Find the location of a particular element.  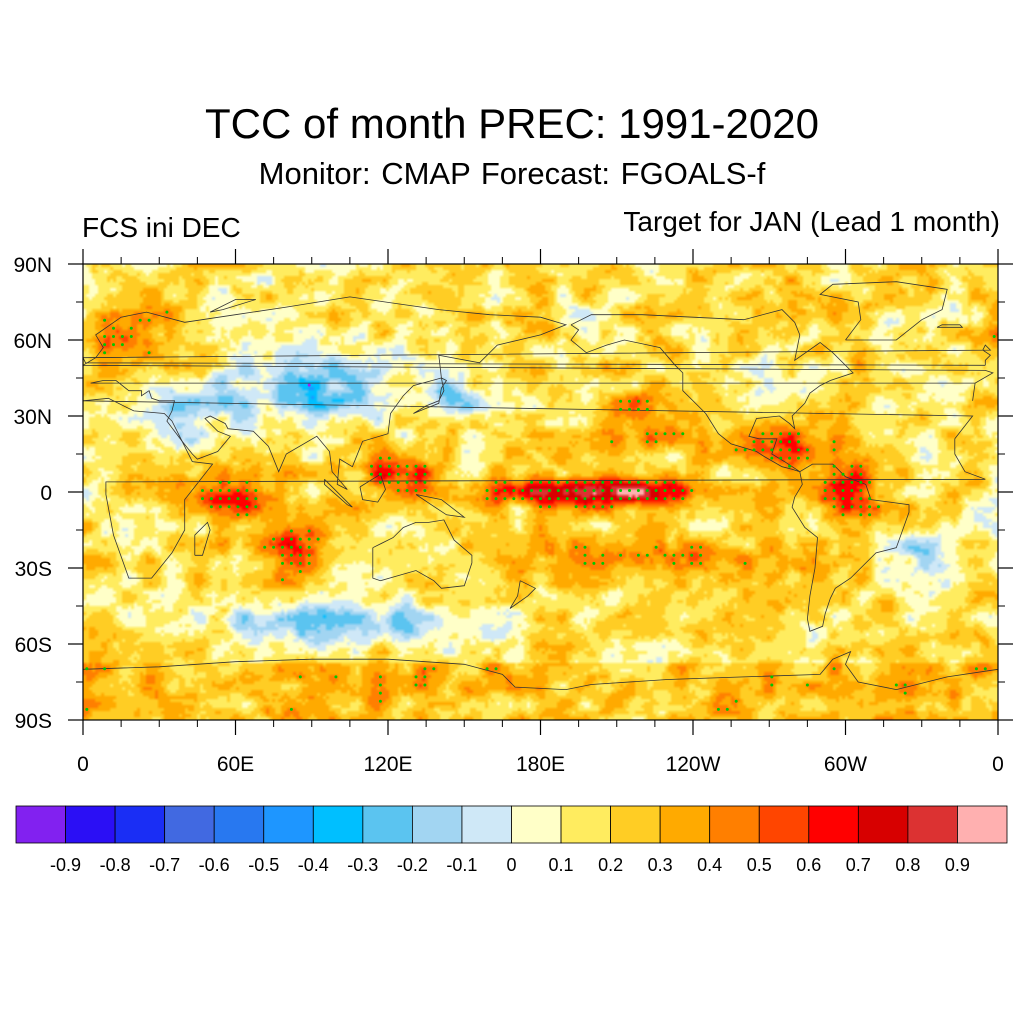

chart-subtitle: Monitor: CMAP Forecast: FGOALS-f is located at coordinates (512, 173).